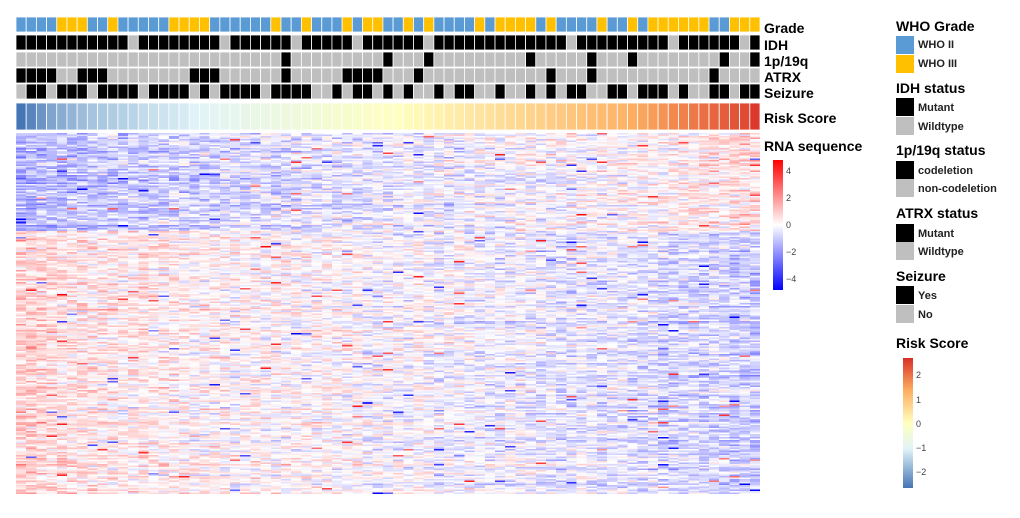 This screenshot has width=1020, height=518. I want to click on legend-swatch-atrx-wildtype, so click(905, 251).